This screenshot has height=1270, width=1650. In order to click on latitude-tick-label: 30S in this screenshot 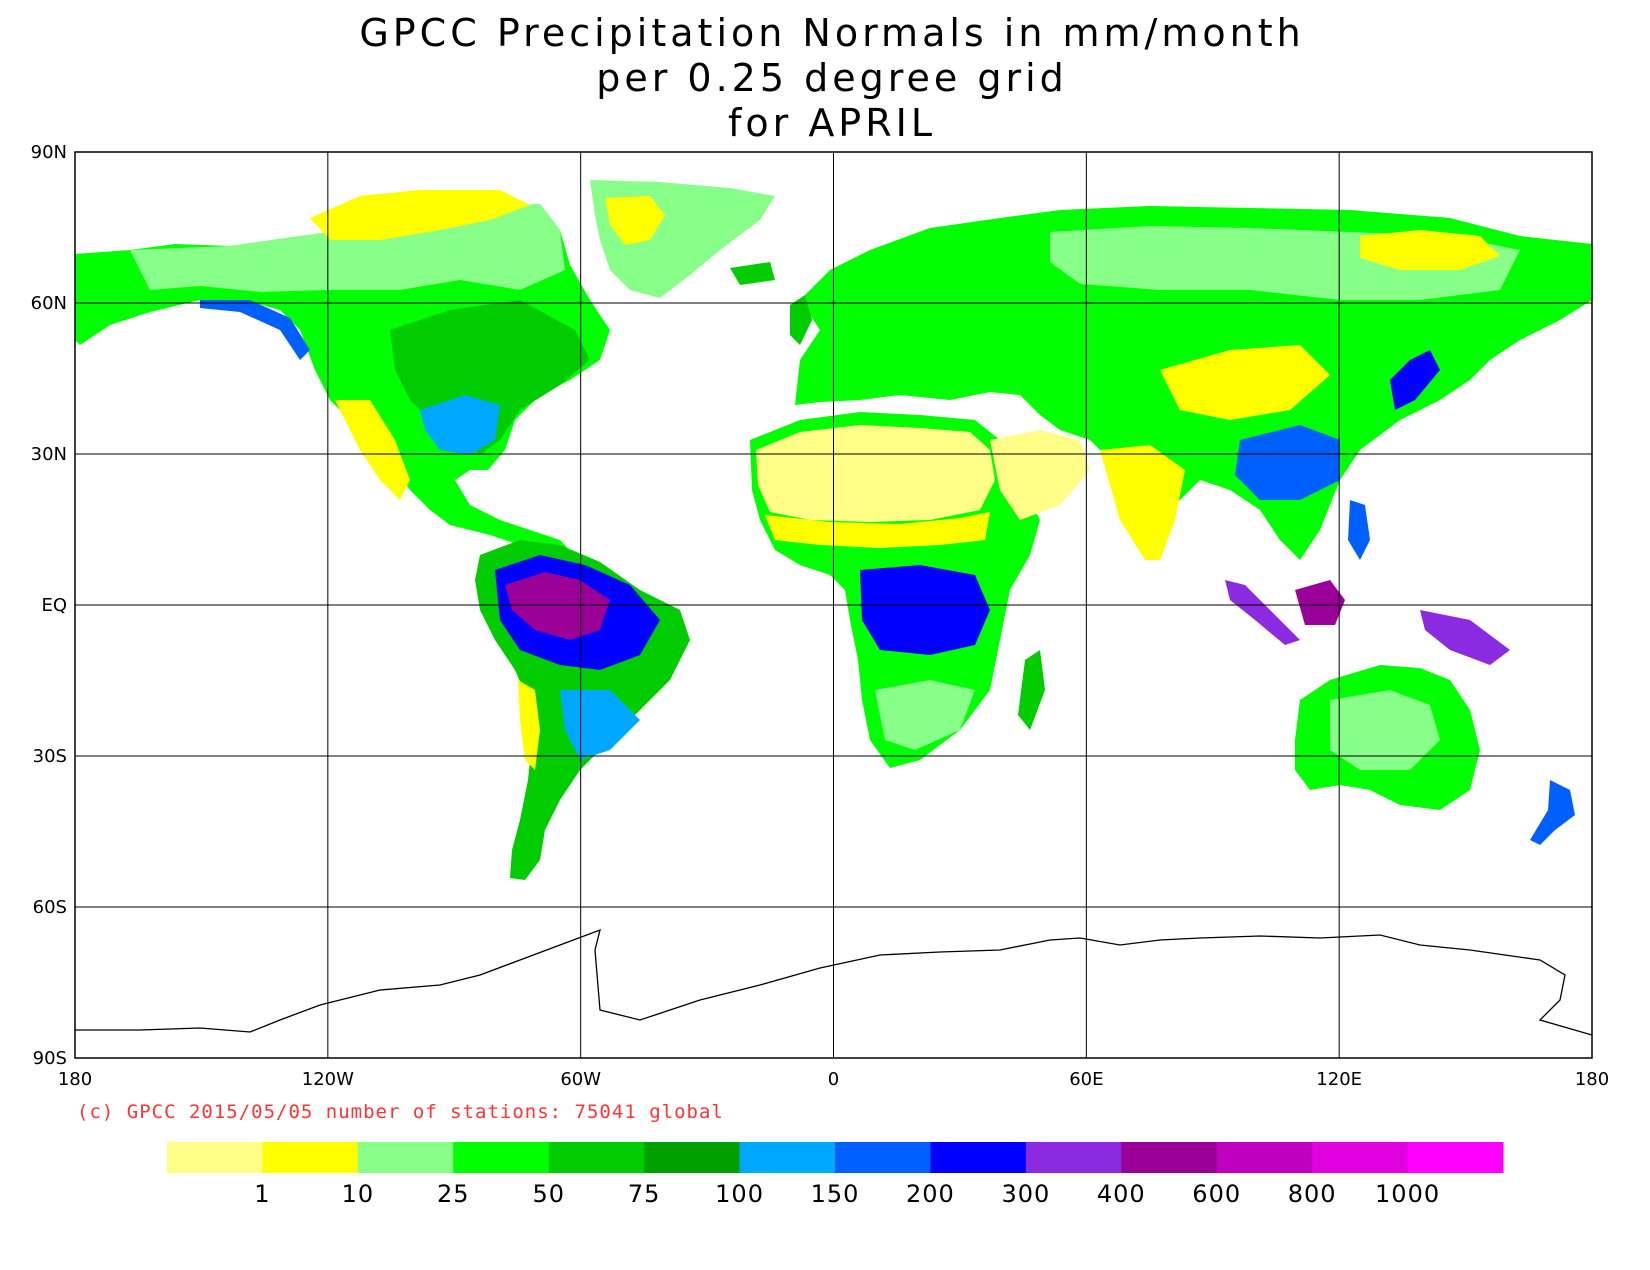, I will do `click(50, 756)`.